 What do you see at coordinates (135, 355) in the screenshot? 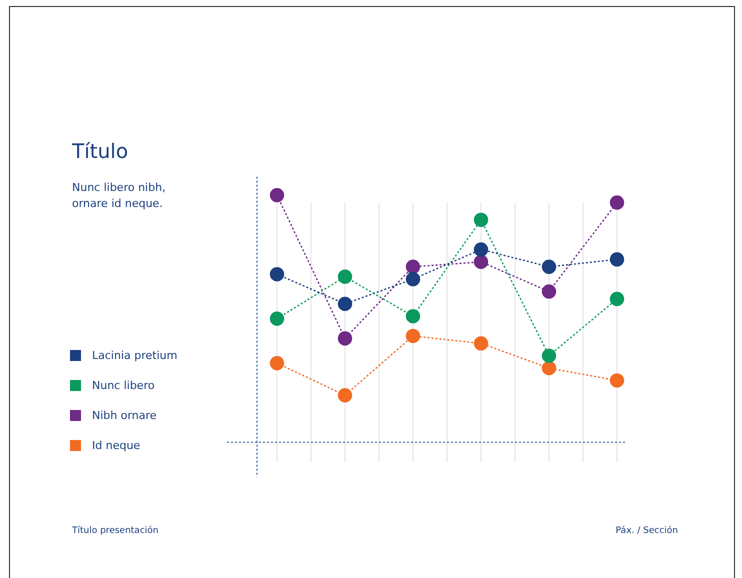
I see `legend-label: Lacinia pretium` at bounding box center [135, 355].